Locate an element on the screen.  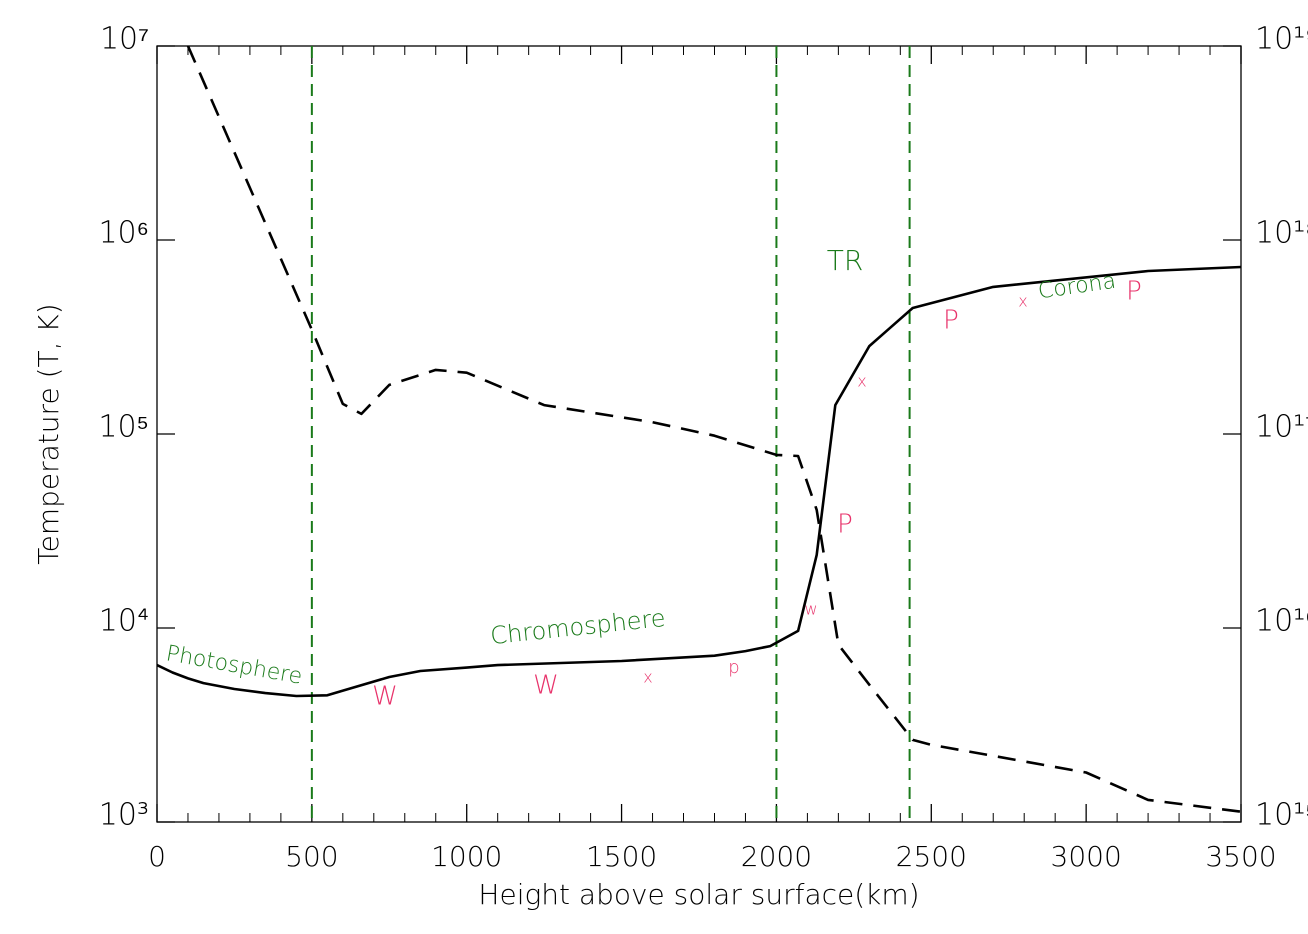
y-tick-label: 10⁵ is located at coordinates (123, 427).